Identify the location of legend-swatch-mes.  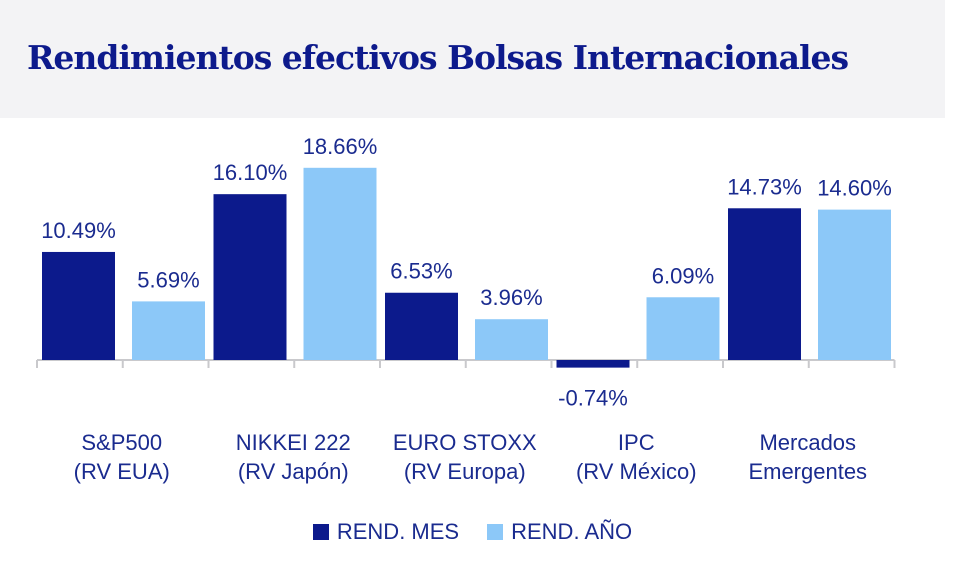
(320, 532).